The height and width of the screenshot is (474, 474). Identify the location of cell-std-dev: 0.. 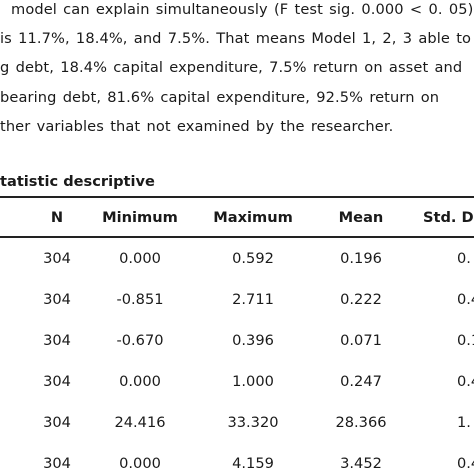
(464, 258).